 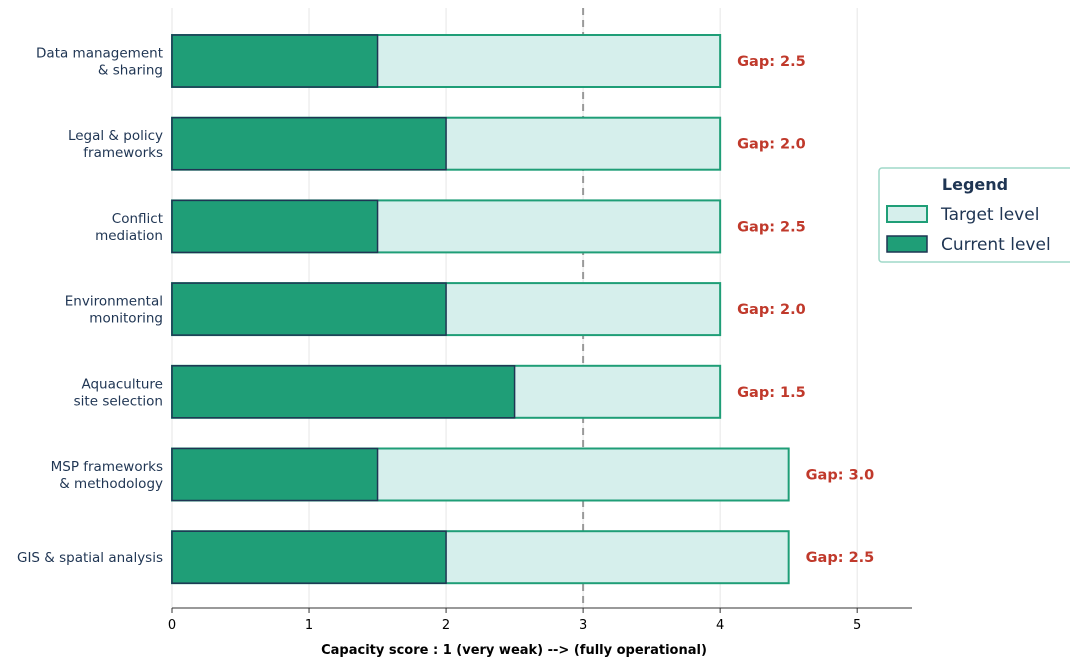 I want to click on legend: Legend Target level Current level, so click(x=974, y=215).